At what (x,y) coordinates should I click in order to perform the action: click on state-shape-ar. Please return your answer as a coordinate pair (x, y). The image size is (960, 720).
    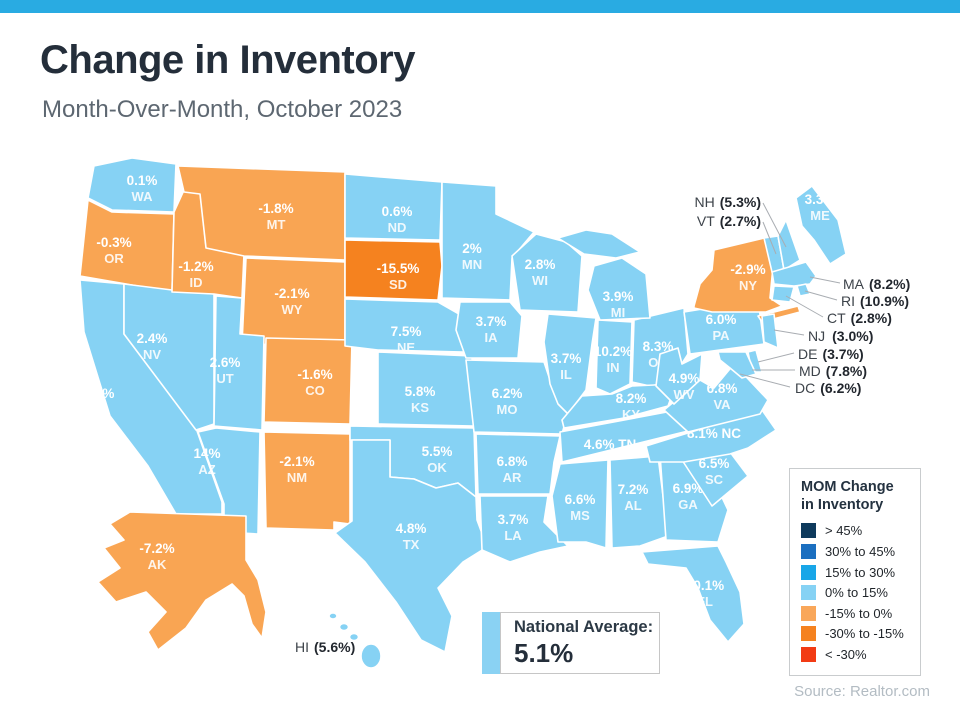
    Looking at the image, I should click on (518, 464).